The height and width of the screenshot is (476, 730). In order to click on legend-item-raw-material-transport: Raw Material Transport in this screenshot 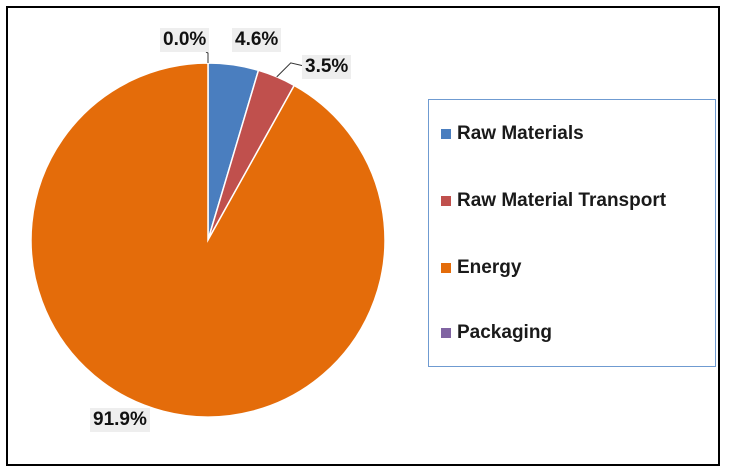, I will do `click(553, 201)`.